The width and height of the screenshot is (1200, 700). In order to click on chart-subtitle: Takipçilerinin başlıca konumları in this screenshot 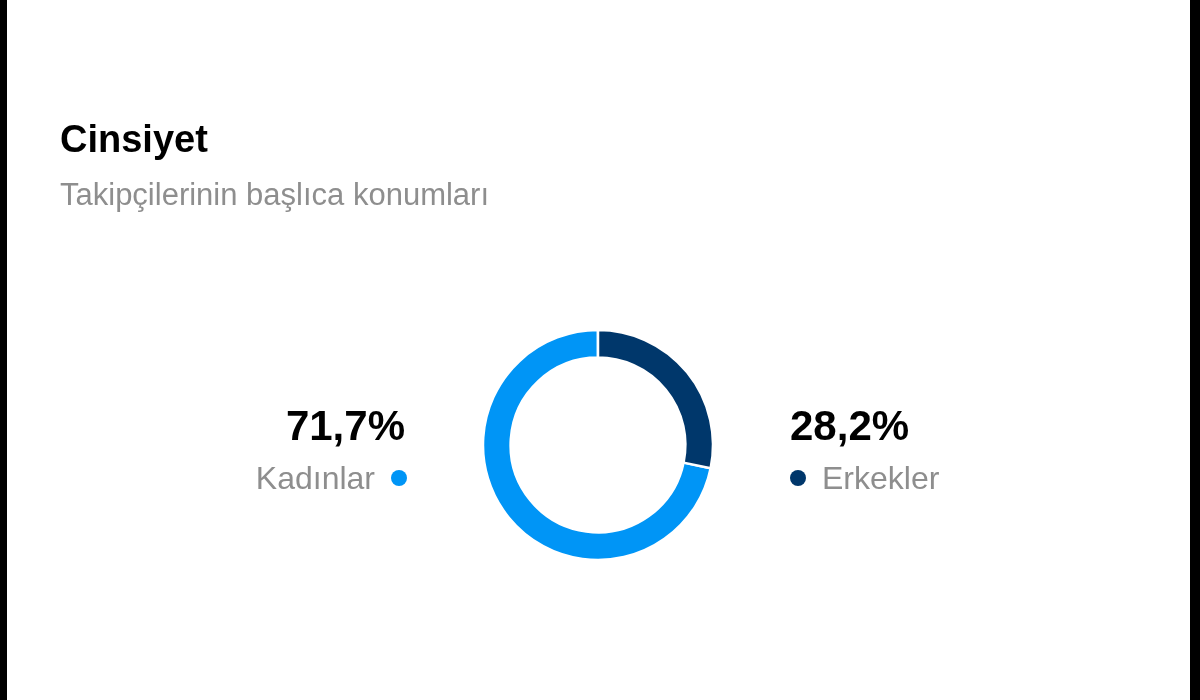, I will do `click(275, 194)`.